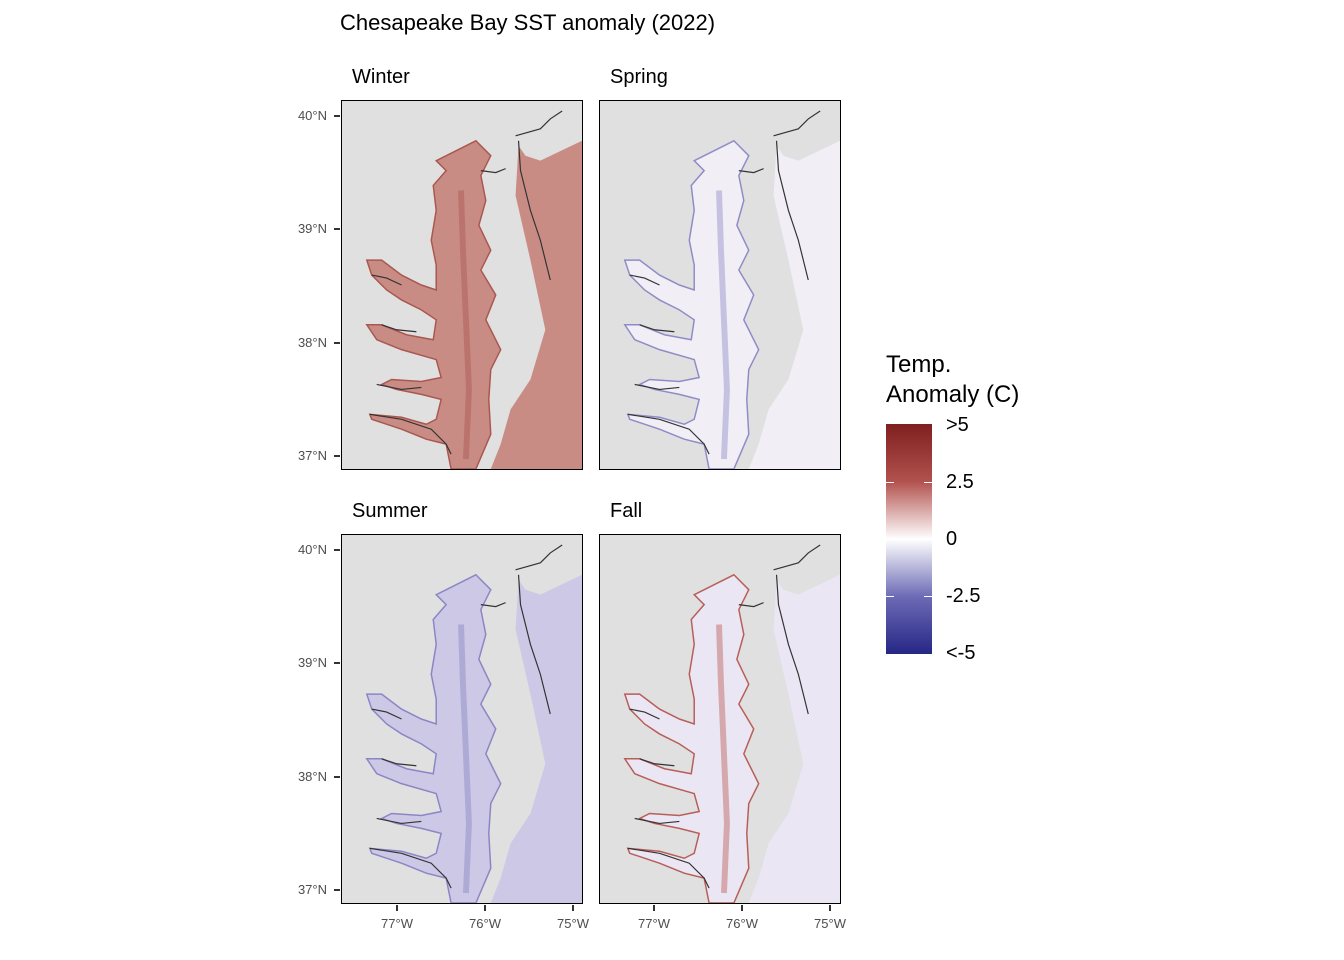 The width and height of the screenshot is (1344, 960). What do you see at coordinates (639, 77) in the screenshot?
I see `facet-label-spring: Spring` at bounding box center [639, 77].